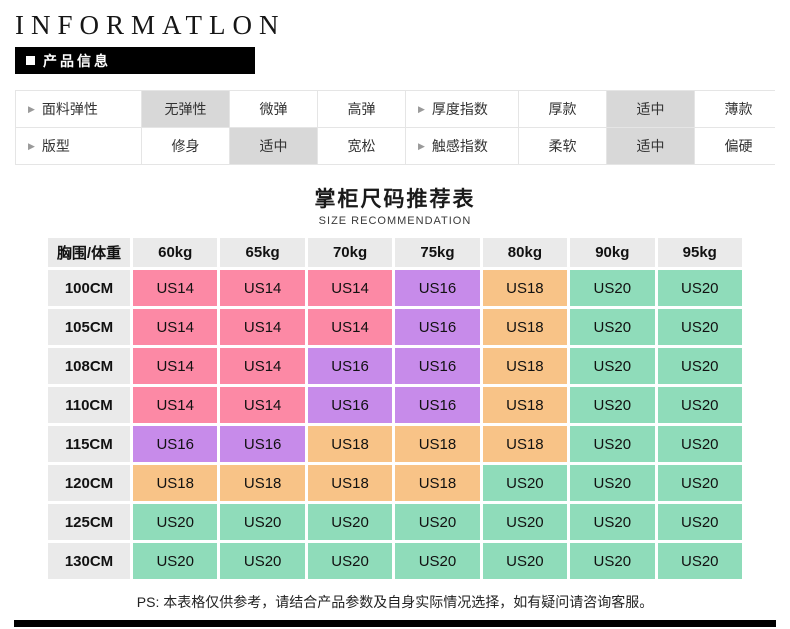 The image size is (790, 629). Describe the element at coordinates (562, 146) in the screenshot. I see `attribute-option: 柔软` at that location.